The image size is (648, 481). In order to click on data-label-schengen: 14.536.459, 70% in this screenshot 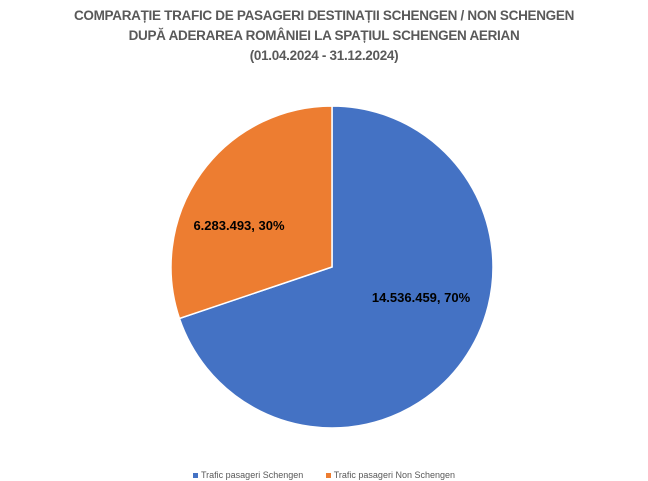, I will do `click(421, 297)`.